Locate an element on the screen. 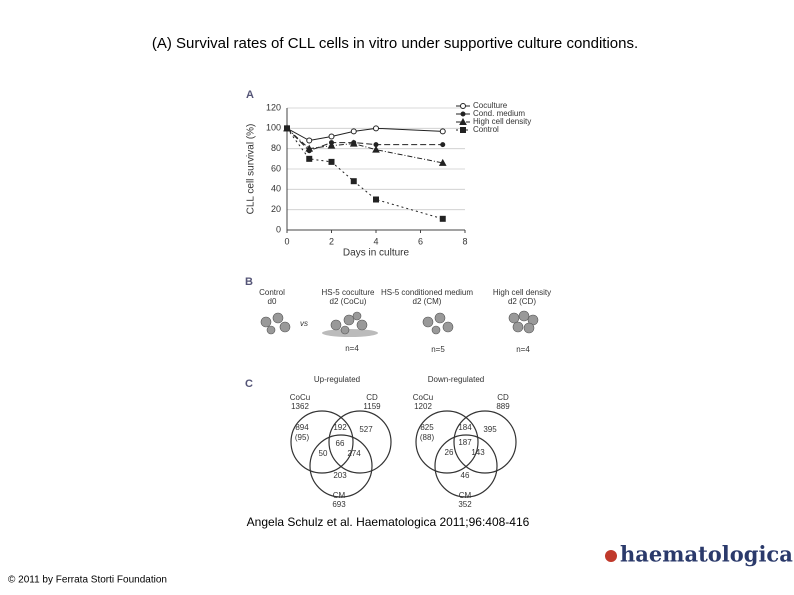 This screenshot has height=595, width=794. x-axis-label: Days in culture is located at coordinates (376, 253).